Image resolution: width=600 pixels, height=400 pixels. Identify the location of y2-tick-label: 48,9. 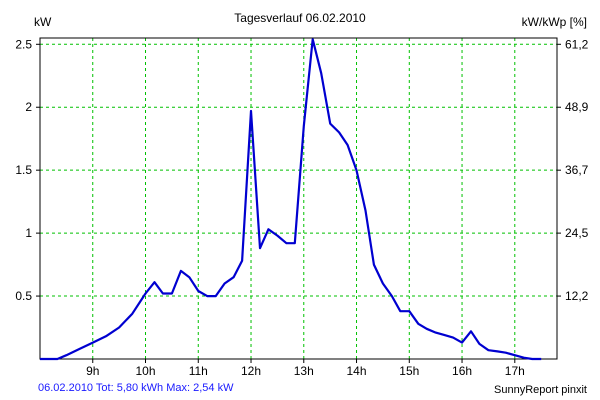
(577, 107).